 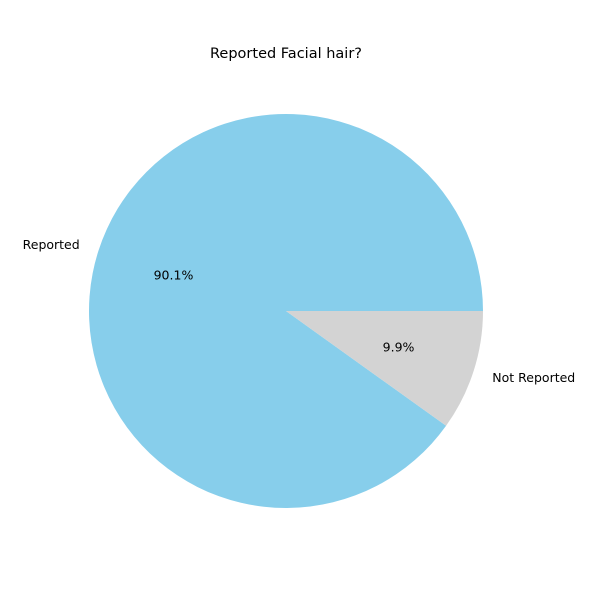 What do you see at coordinates (286, 54) in the screenshot?
I see `chart-title: Reported Facial hair?` at bounding box center [286, 54].